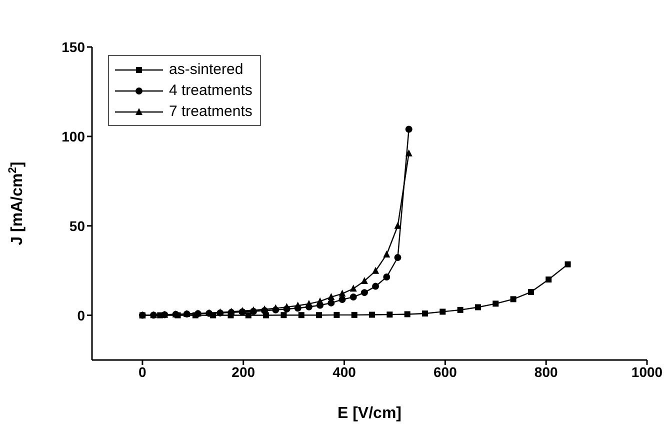 The height and width of the screenshot is (424, 665). I want to click on legend-label: 7 treatments, so click(210, 112).